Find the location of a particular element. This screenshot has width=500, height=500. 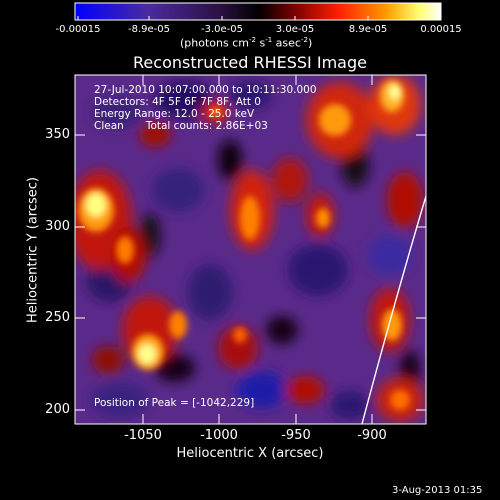

colorbar-tick-label: 3.0e-05 is located at coordinates (295, 29).